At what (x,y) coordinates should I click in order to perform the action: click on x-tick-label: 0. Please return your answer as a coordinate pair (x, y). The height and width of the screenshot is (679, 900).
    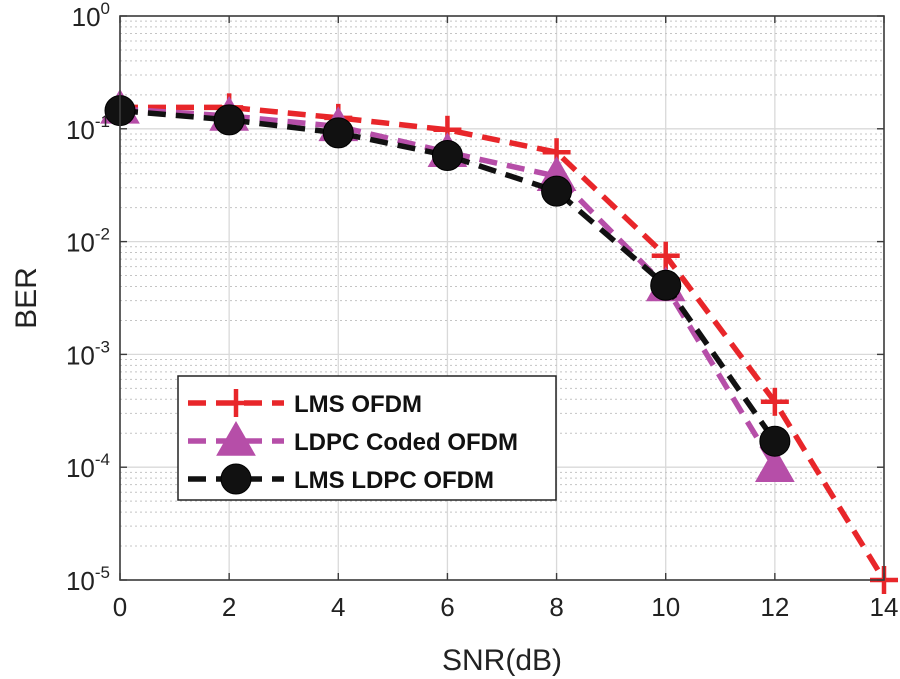
    Looking at the image, I should click on (120, 607).